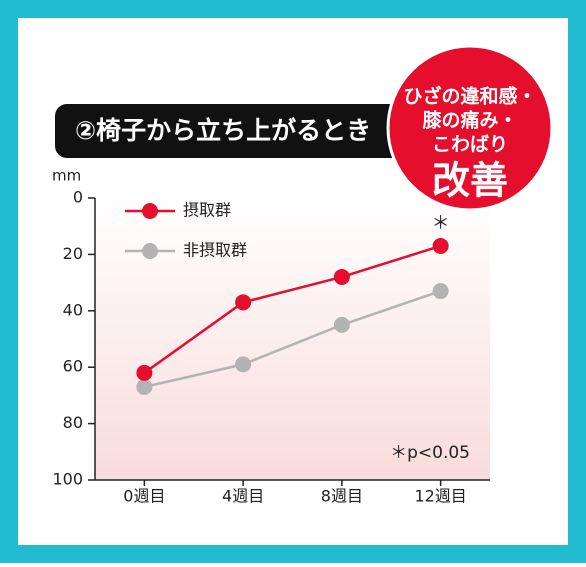 Image resolution: width=586 pixels, height=567 pixels. What do you see at coordinates (73, 366) in the screenshot?
I see `y-tick-label: 60` at bounding box center [73, 366].